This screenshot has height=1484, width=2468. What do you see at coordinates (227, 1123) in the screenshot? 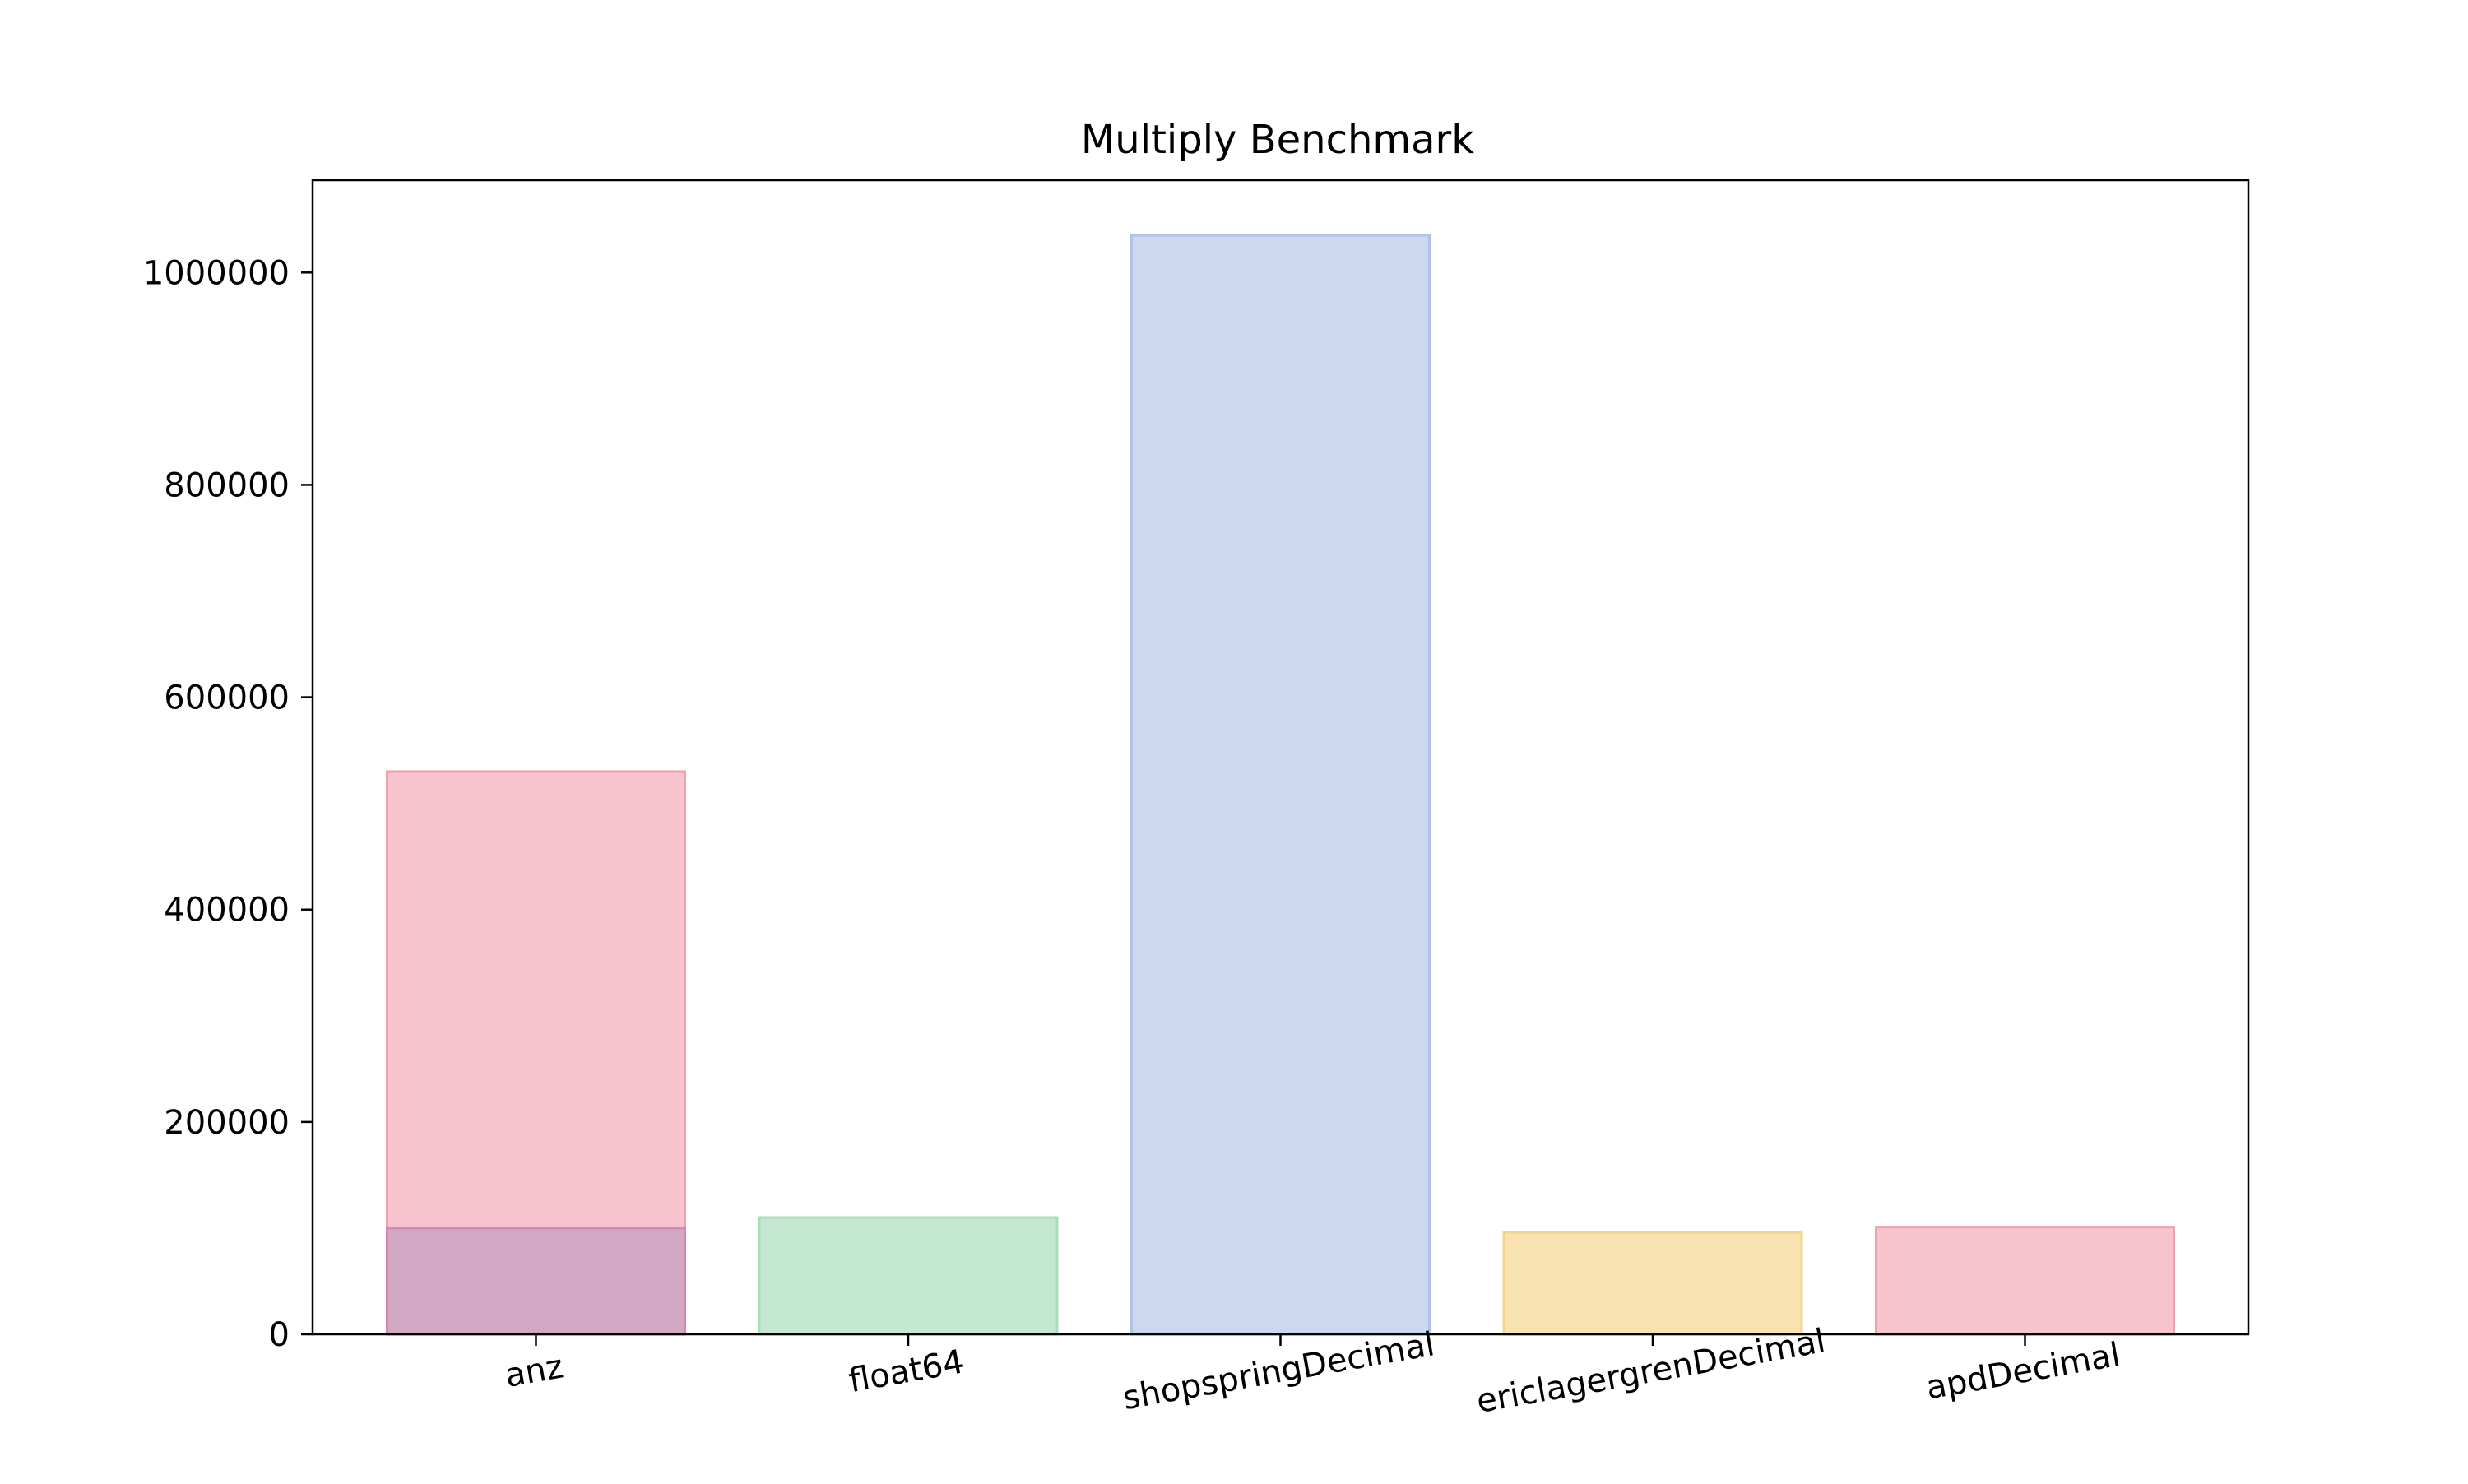
I see `y-tick-label: 200000` at bounding box center [227, 1123].